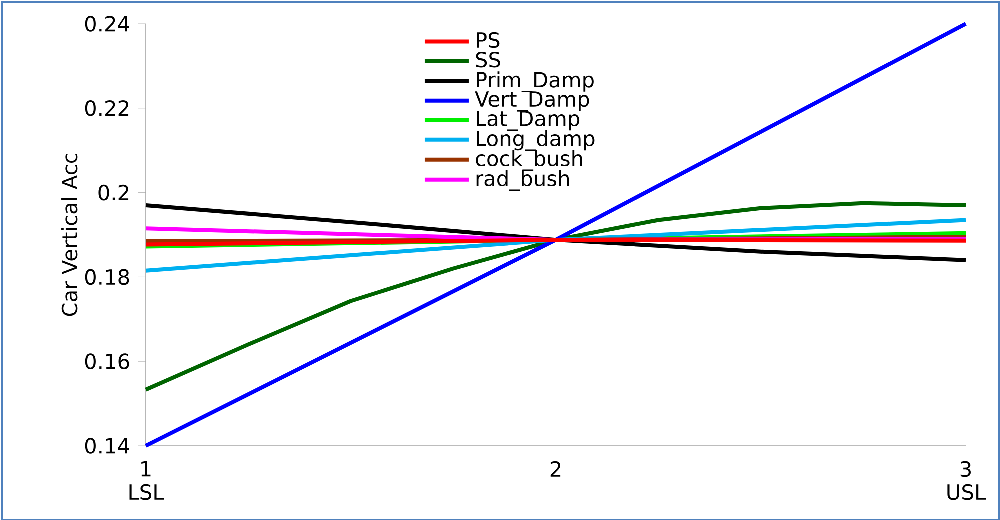 Image resolution: width=1000 pixels, height=520 pixels. I want to click on legend-label: Lat_Damp, so click(528, 121).